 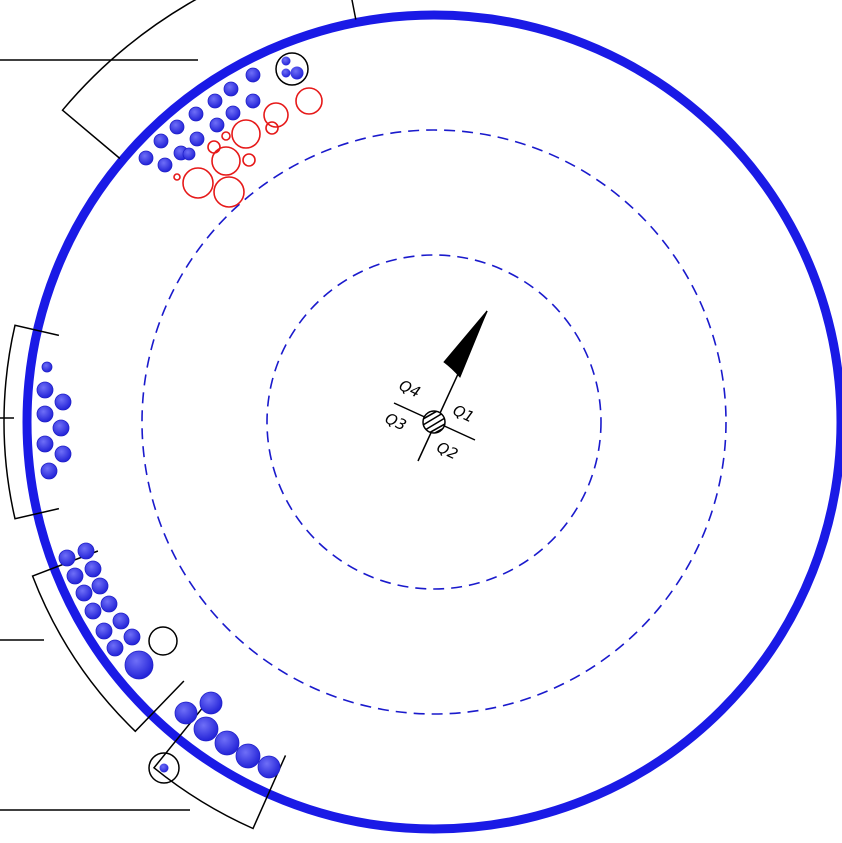 I want to click on holder-circle-top, so click(x=292, y=69).